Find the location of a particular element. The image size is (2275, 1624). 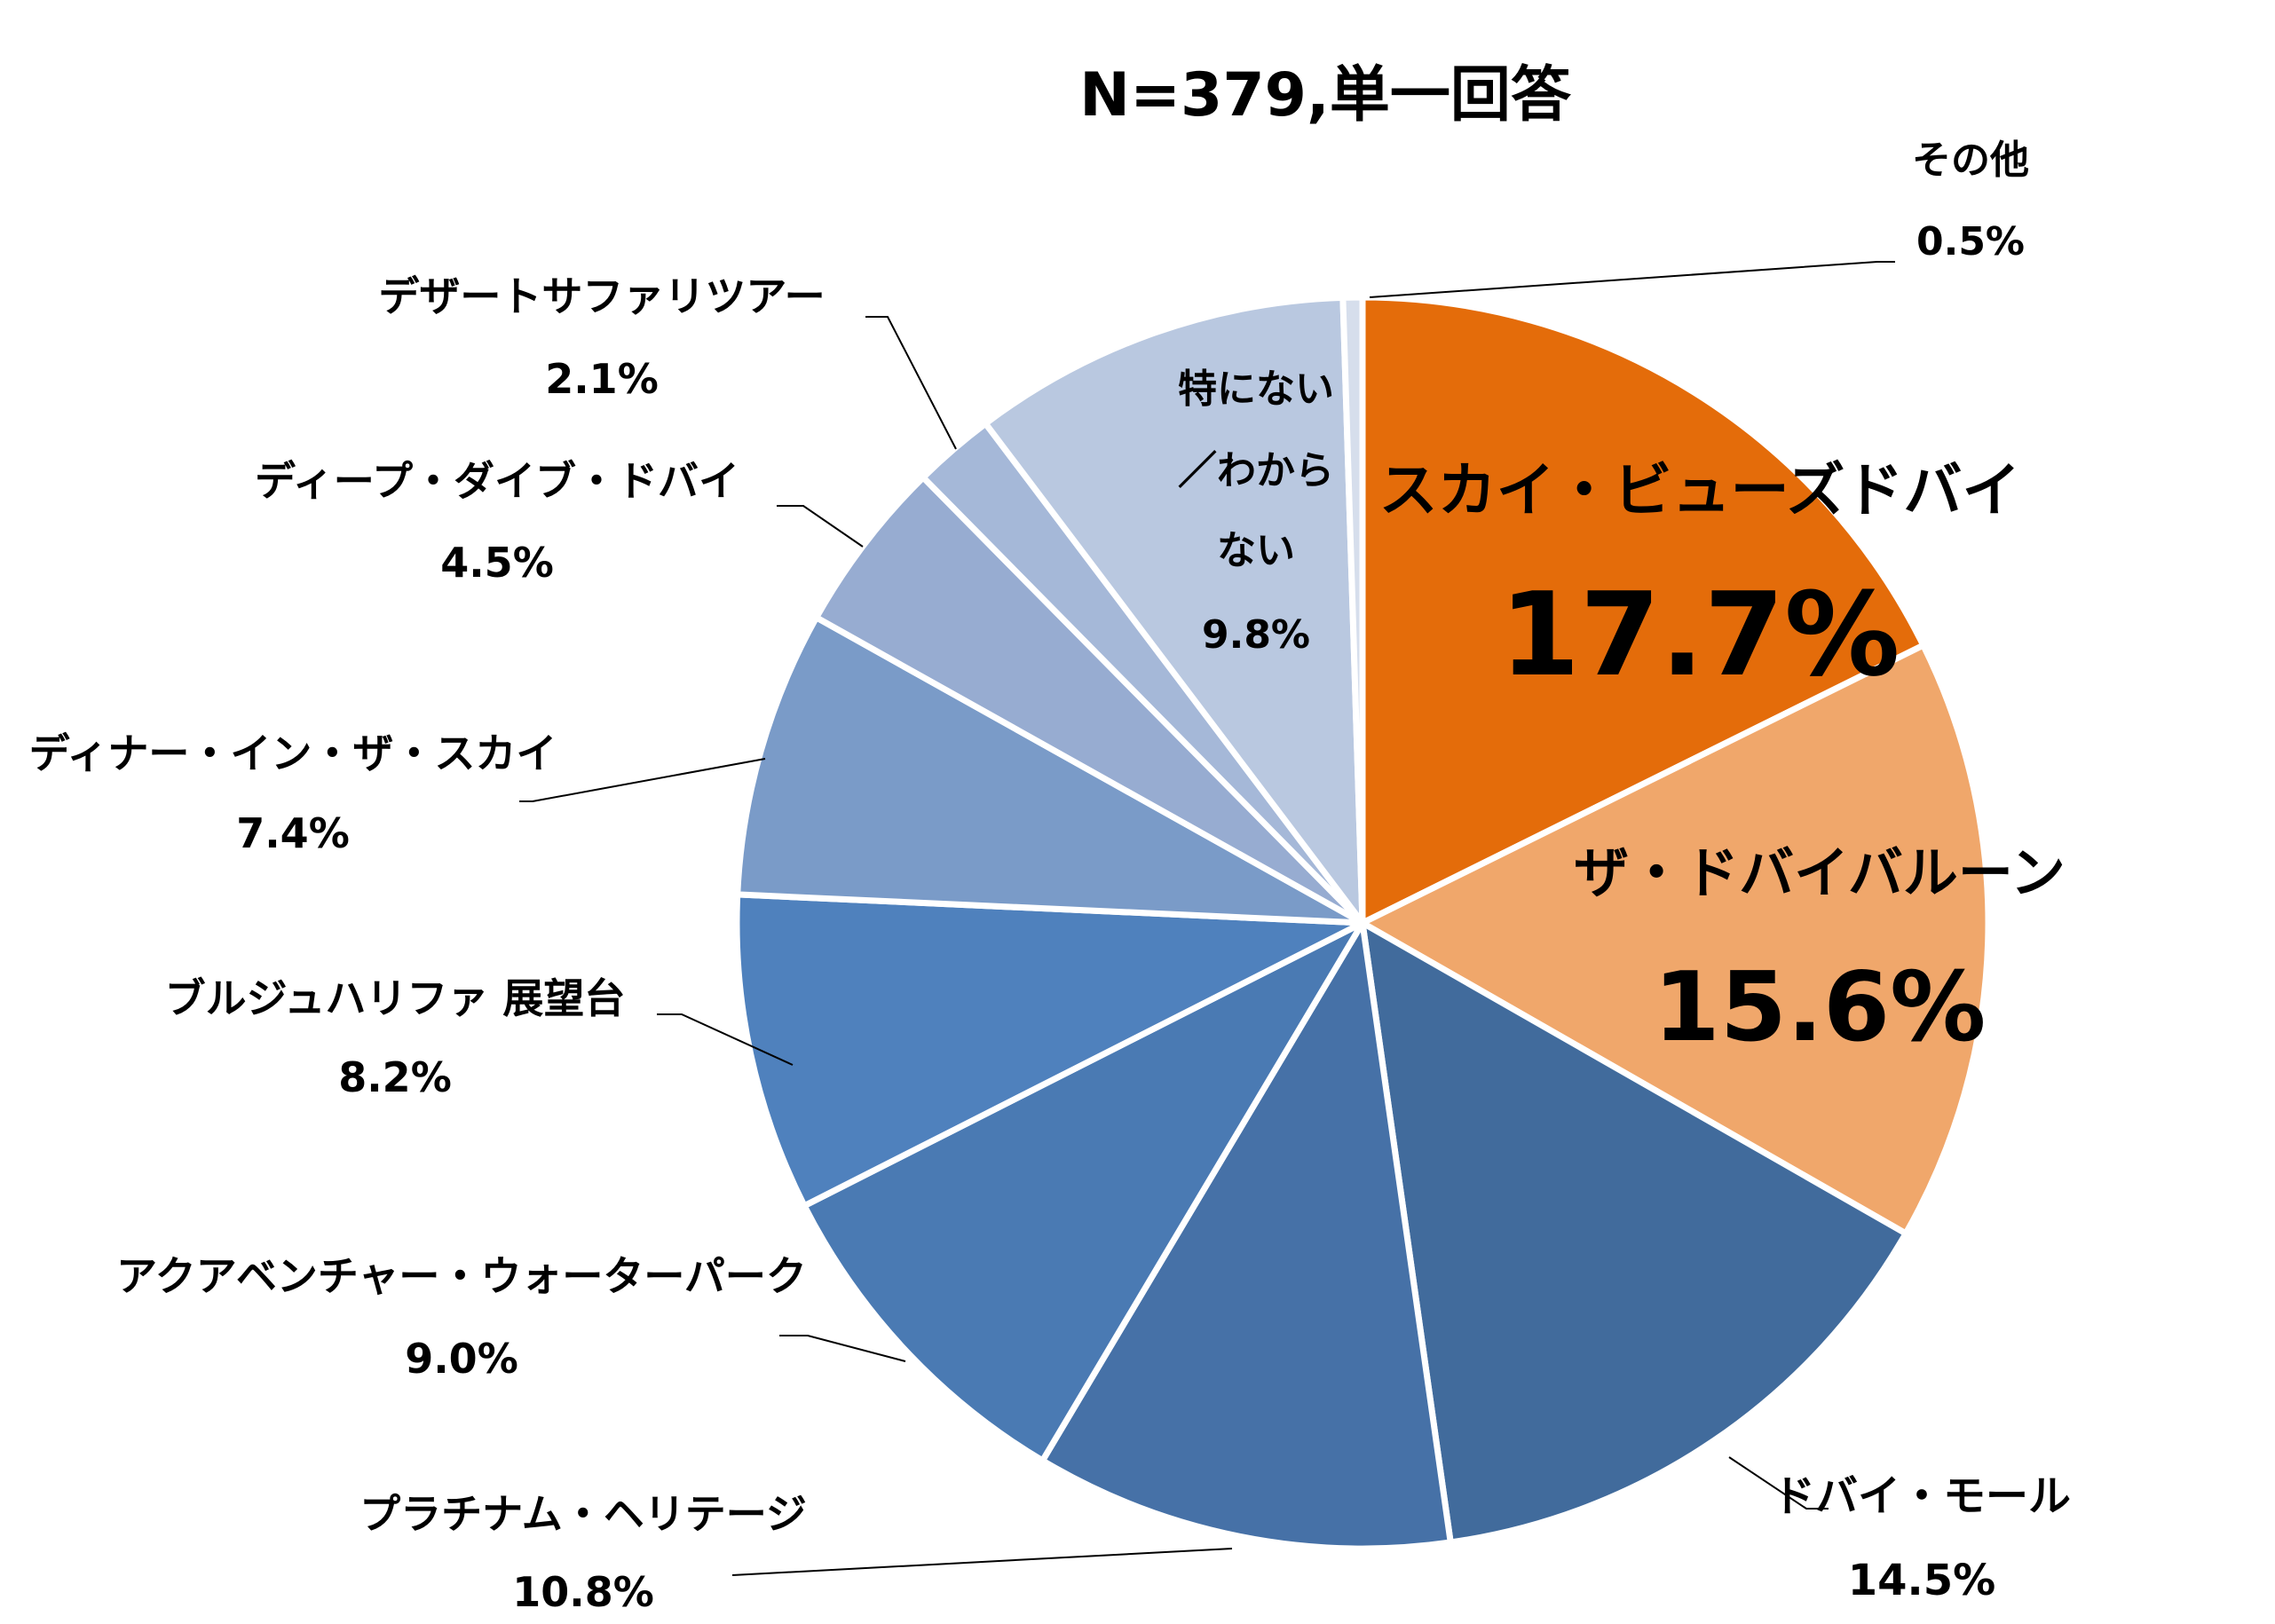

slice-value-5: 9.0% is located at coordinates (462, 1359).